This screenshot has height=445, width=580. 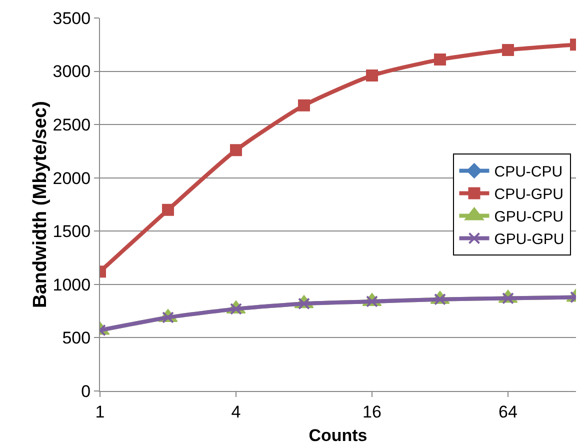 What do you see at coordinates (236, 412) in the screenshot?
I see `x-tick-label: 4` at bounding box center [236, 412].